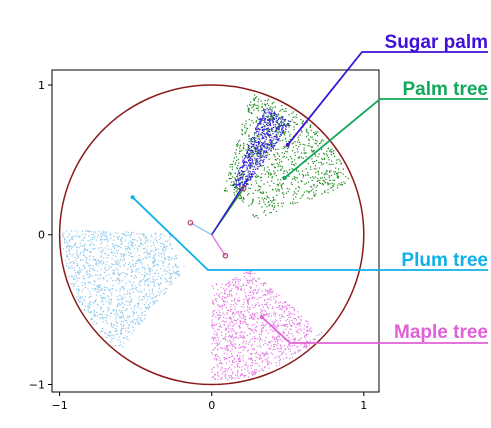 The image size is (491, 428). What do you see at coordinates (218, 245) in the screenshot?
I see `branch-line` at bounding box center [218, 245].